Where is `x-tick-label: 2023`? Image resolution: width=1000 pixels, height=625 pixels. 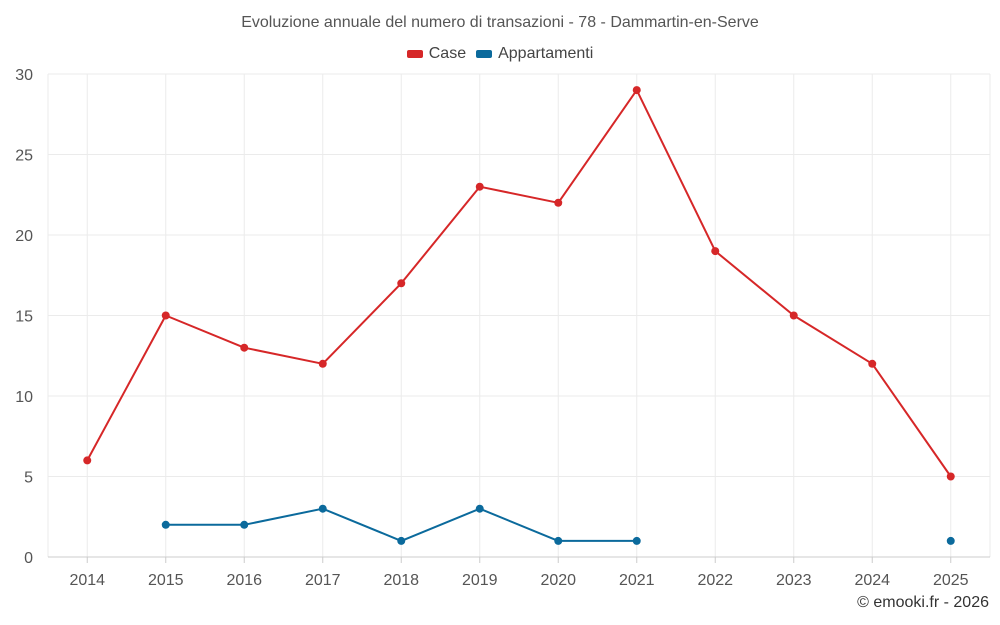 x-tick-label: 2023 is located at coordinates (794, 580).